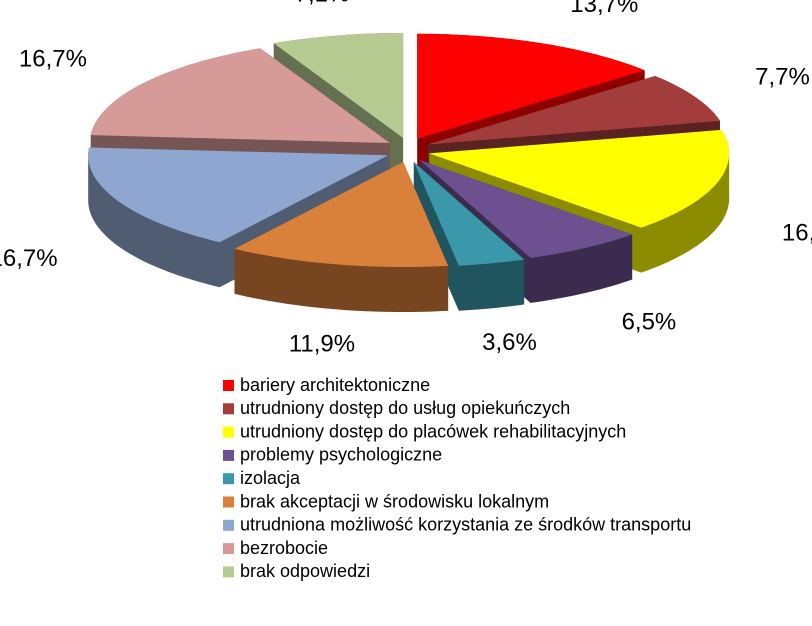 The image size is (812, 626). I want to click on legend-label: izolacja, so click(270, 478).